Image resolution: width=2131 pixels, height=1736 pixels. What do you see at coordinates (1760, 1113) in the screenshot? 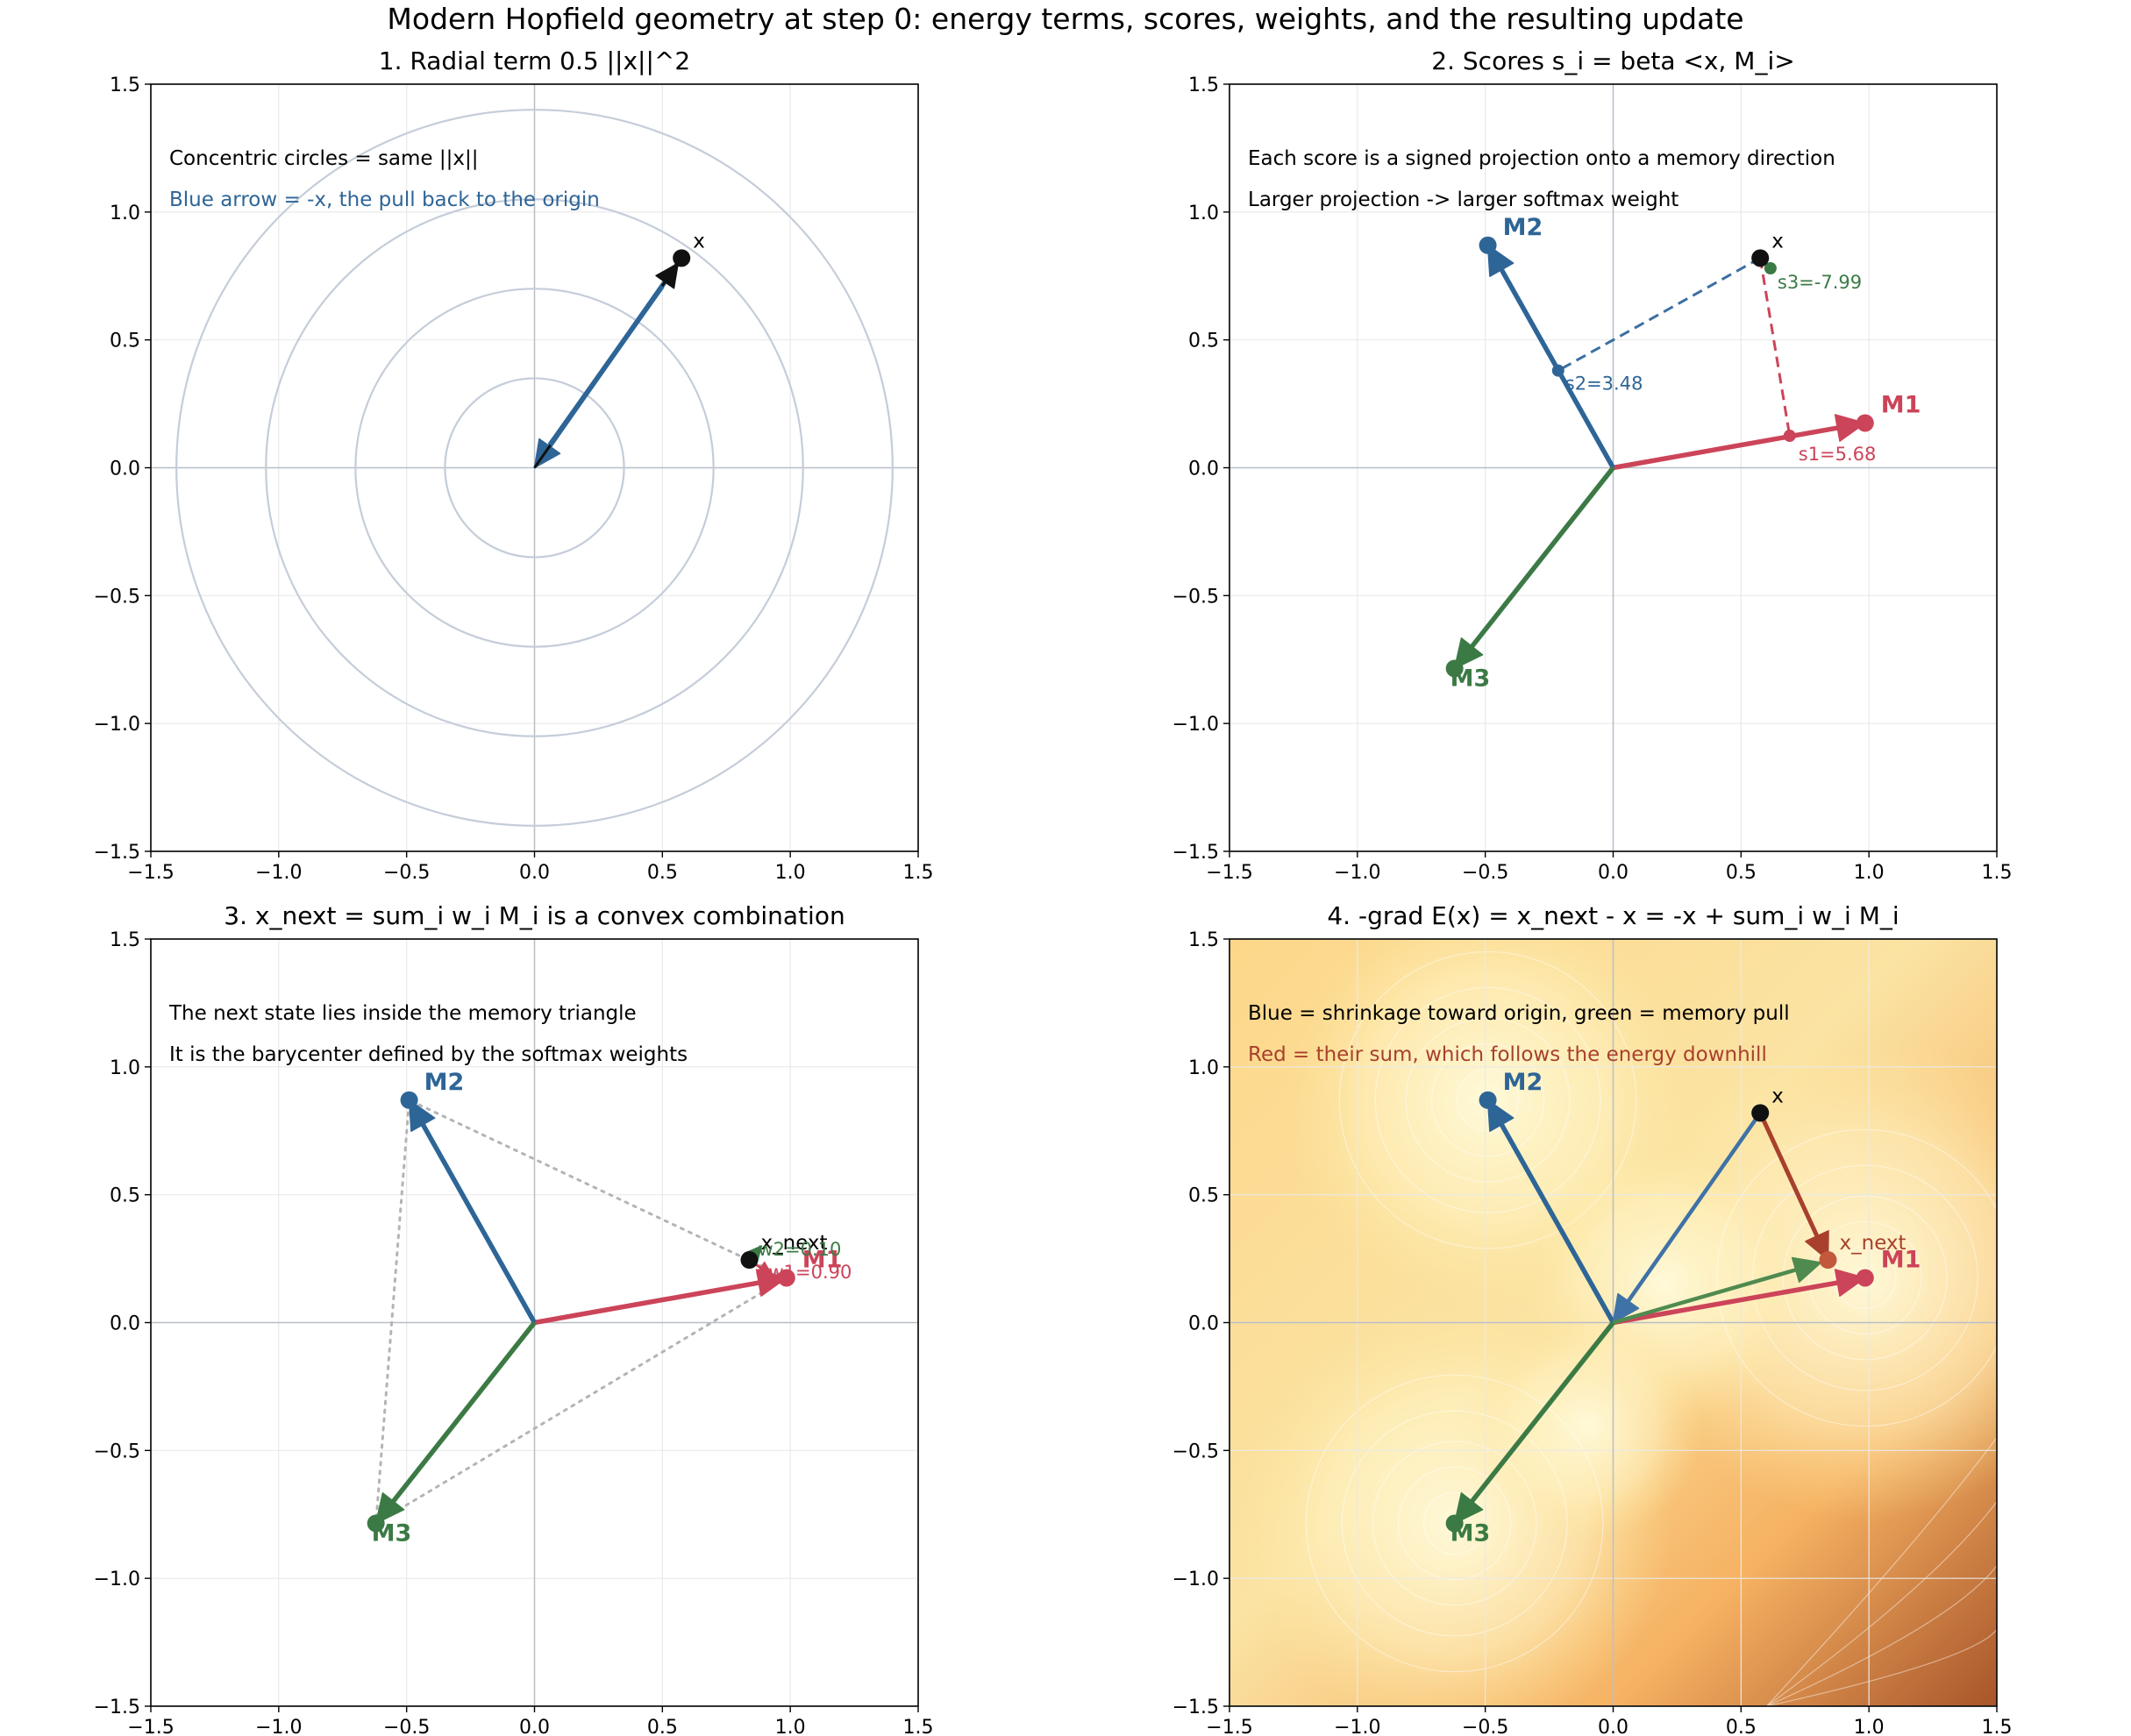
I see `state-point-x` at bounding box center [1760, 1113].